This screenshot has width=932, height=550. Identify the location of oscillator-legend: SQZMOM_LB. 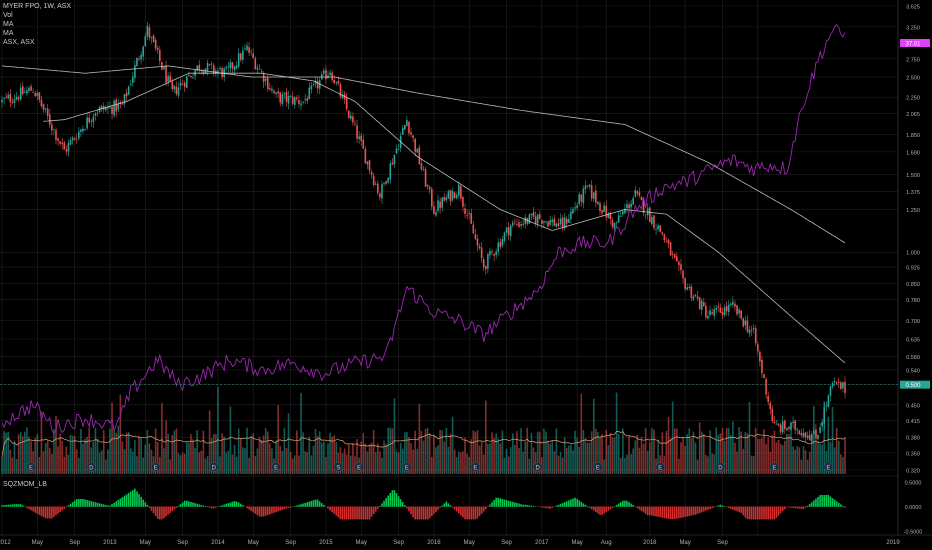
(25, 484).